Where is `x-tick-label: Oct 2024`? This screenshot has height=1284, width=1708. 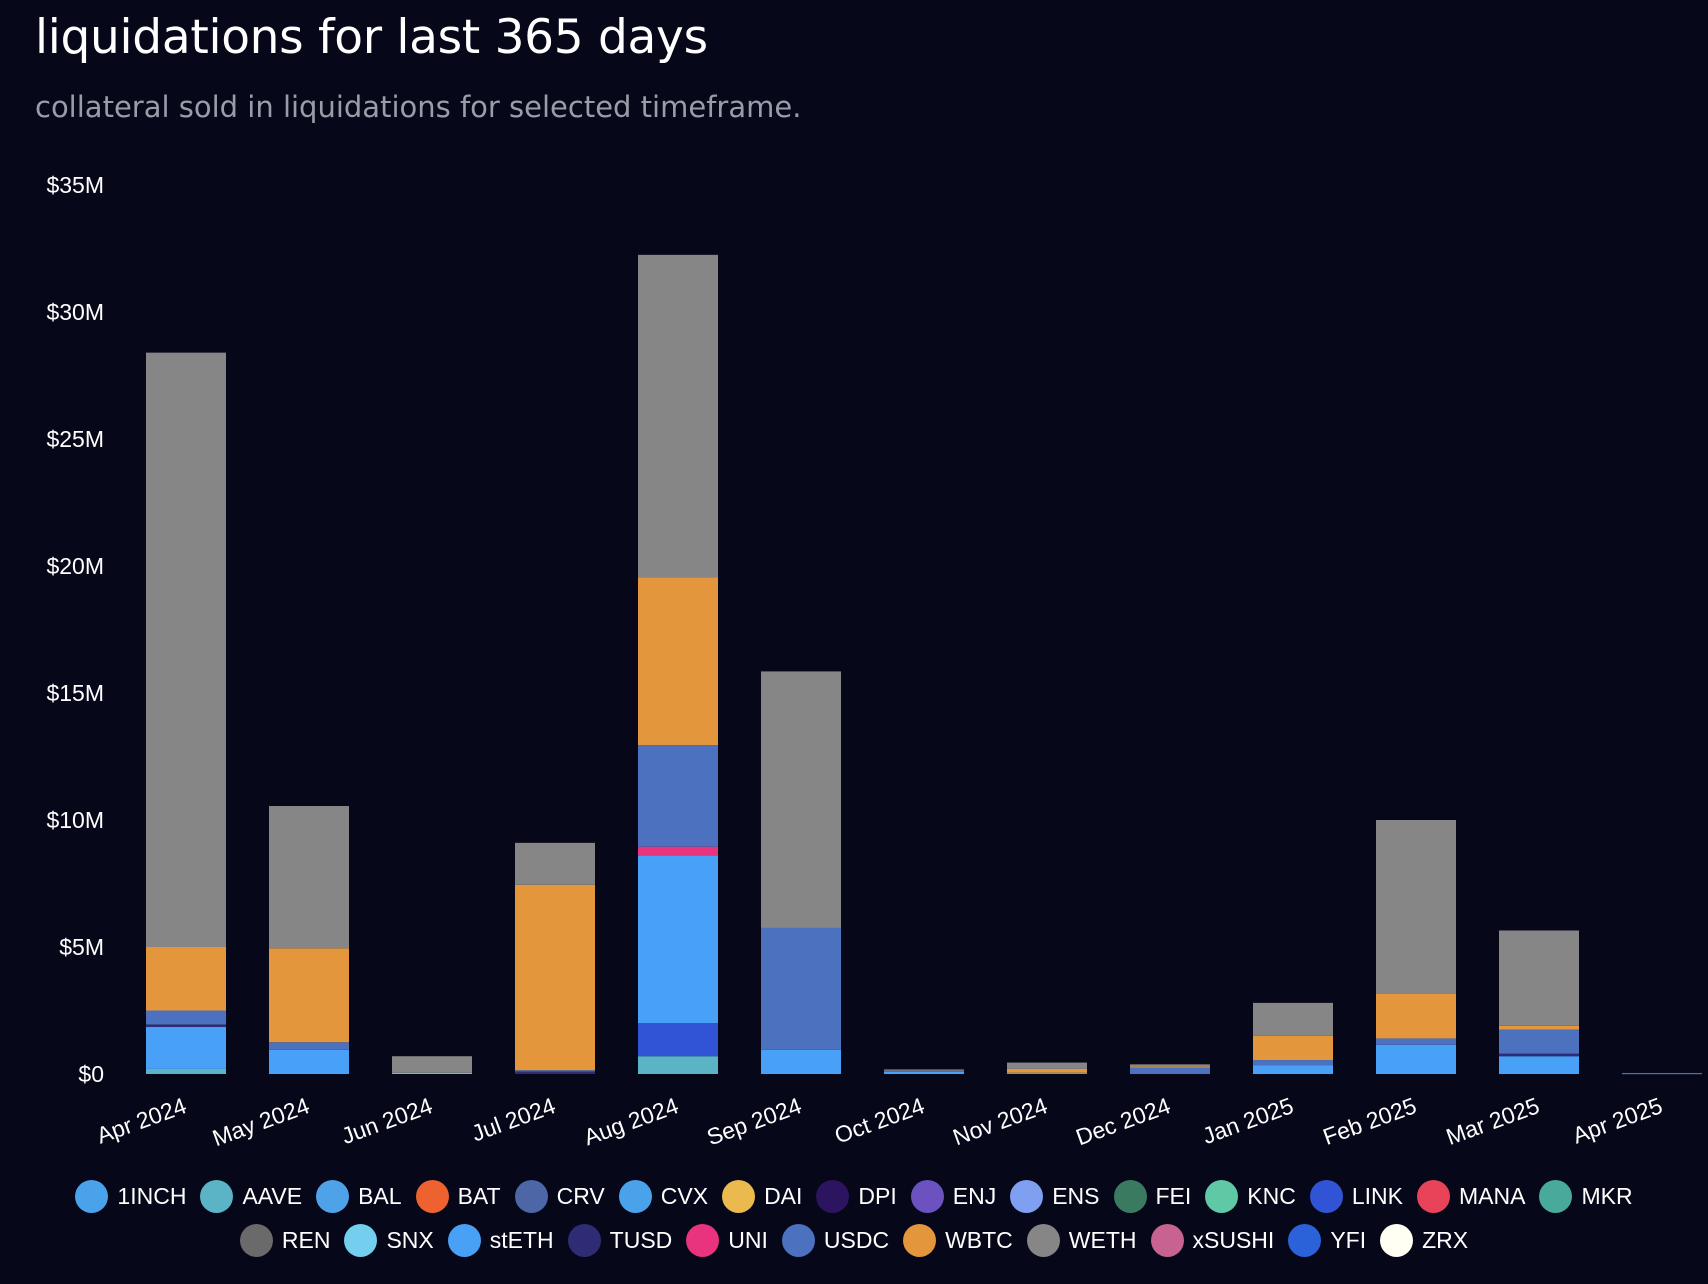
x-tick-label: Oct 2024 is located at coordinates (879, 1120).